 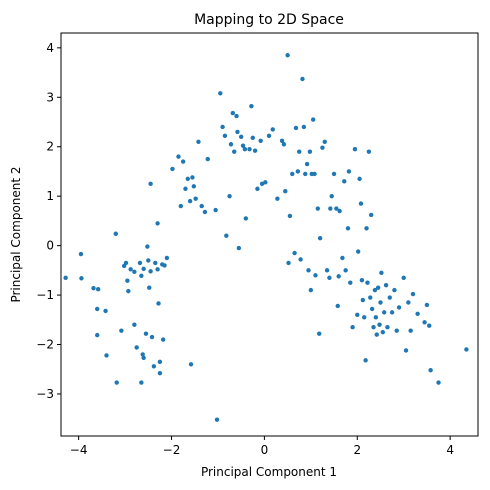 I want to click on y-tick-label: 3, so click(x=50, y=97).